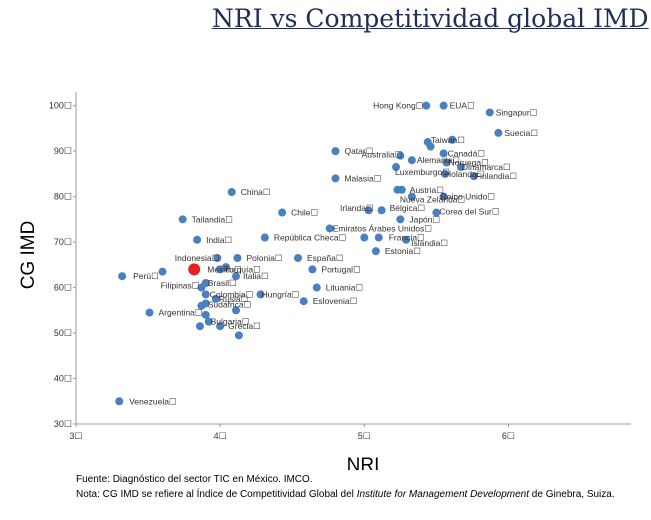 The image size is (651, 520). I want to click on point-label: Tailandia☐, so click(213, 219).